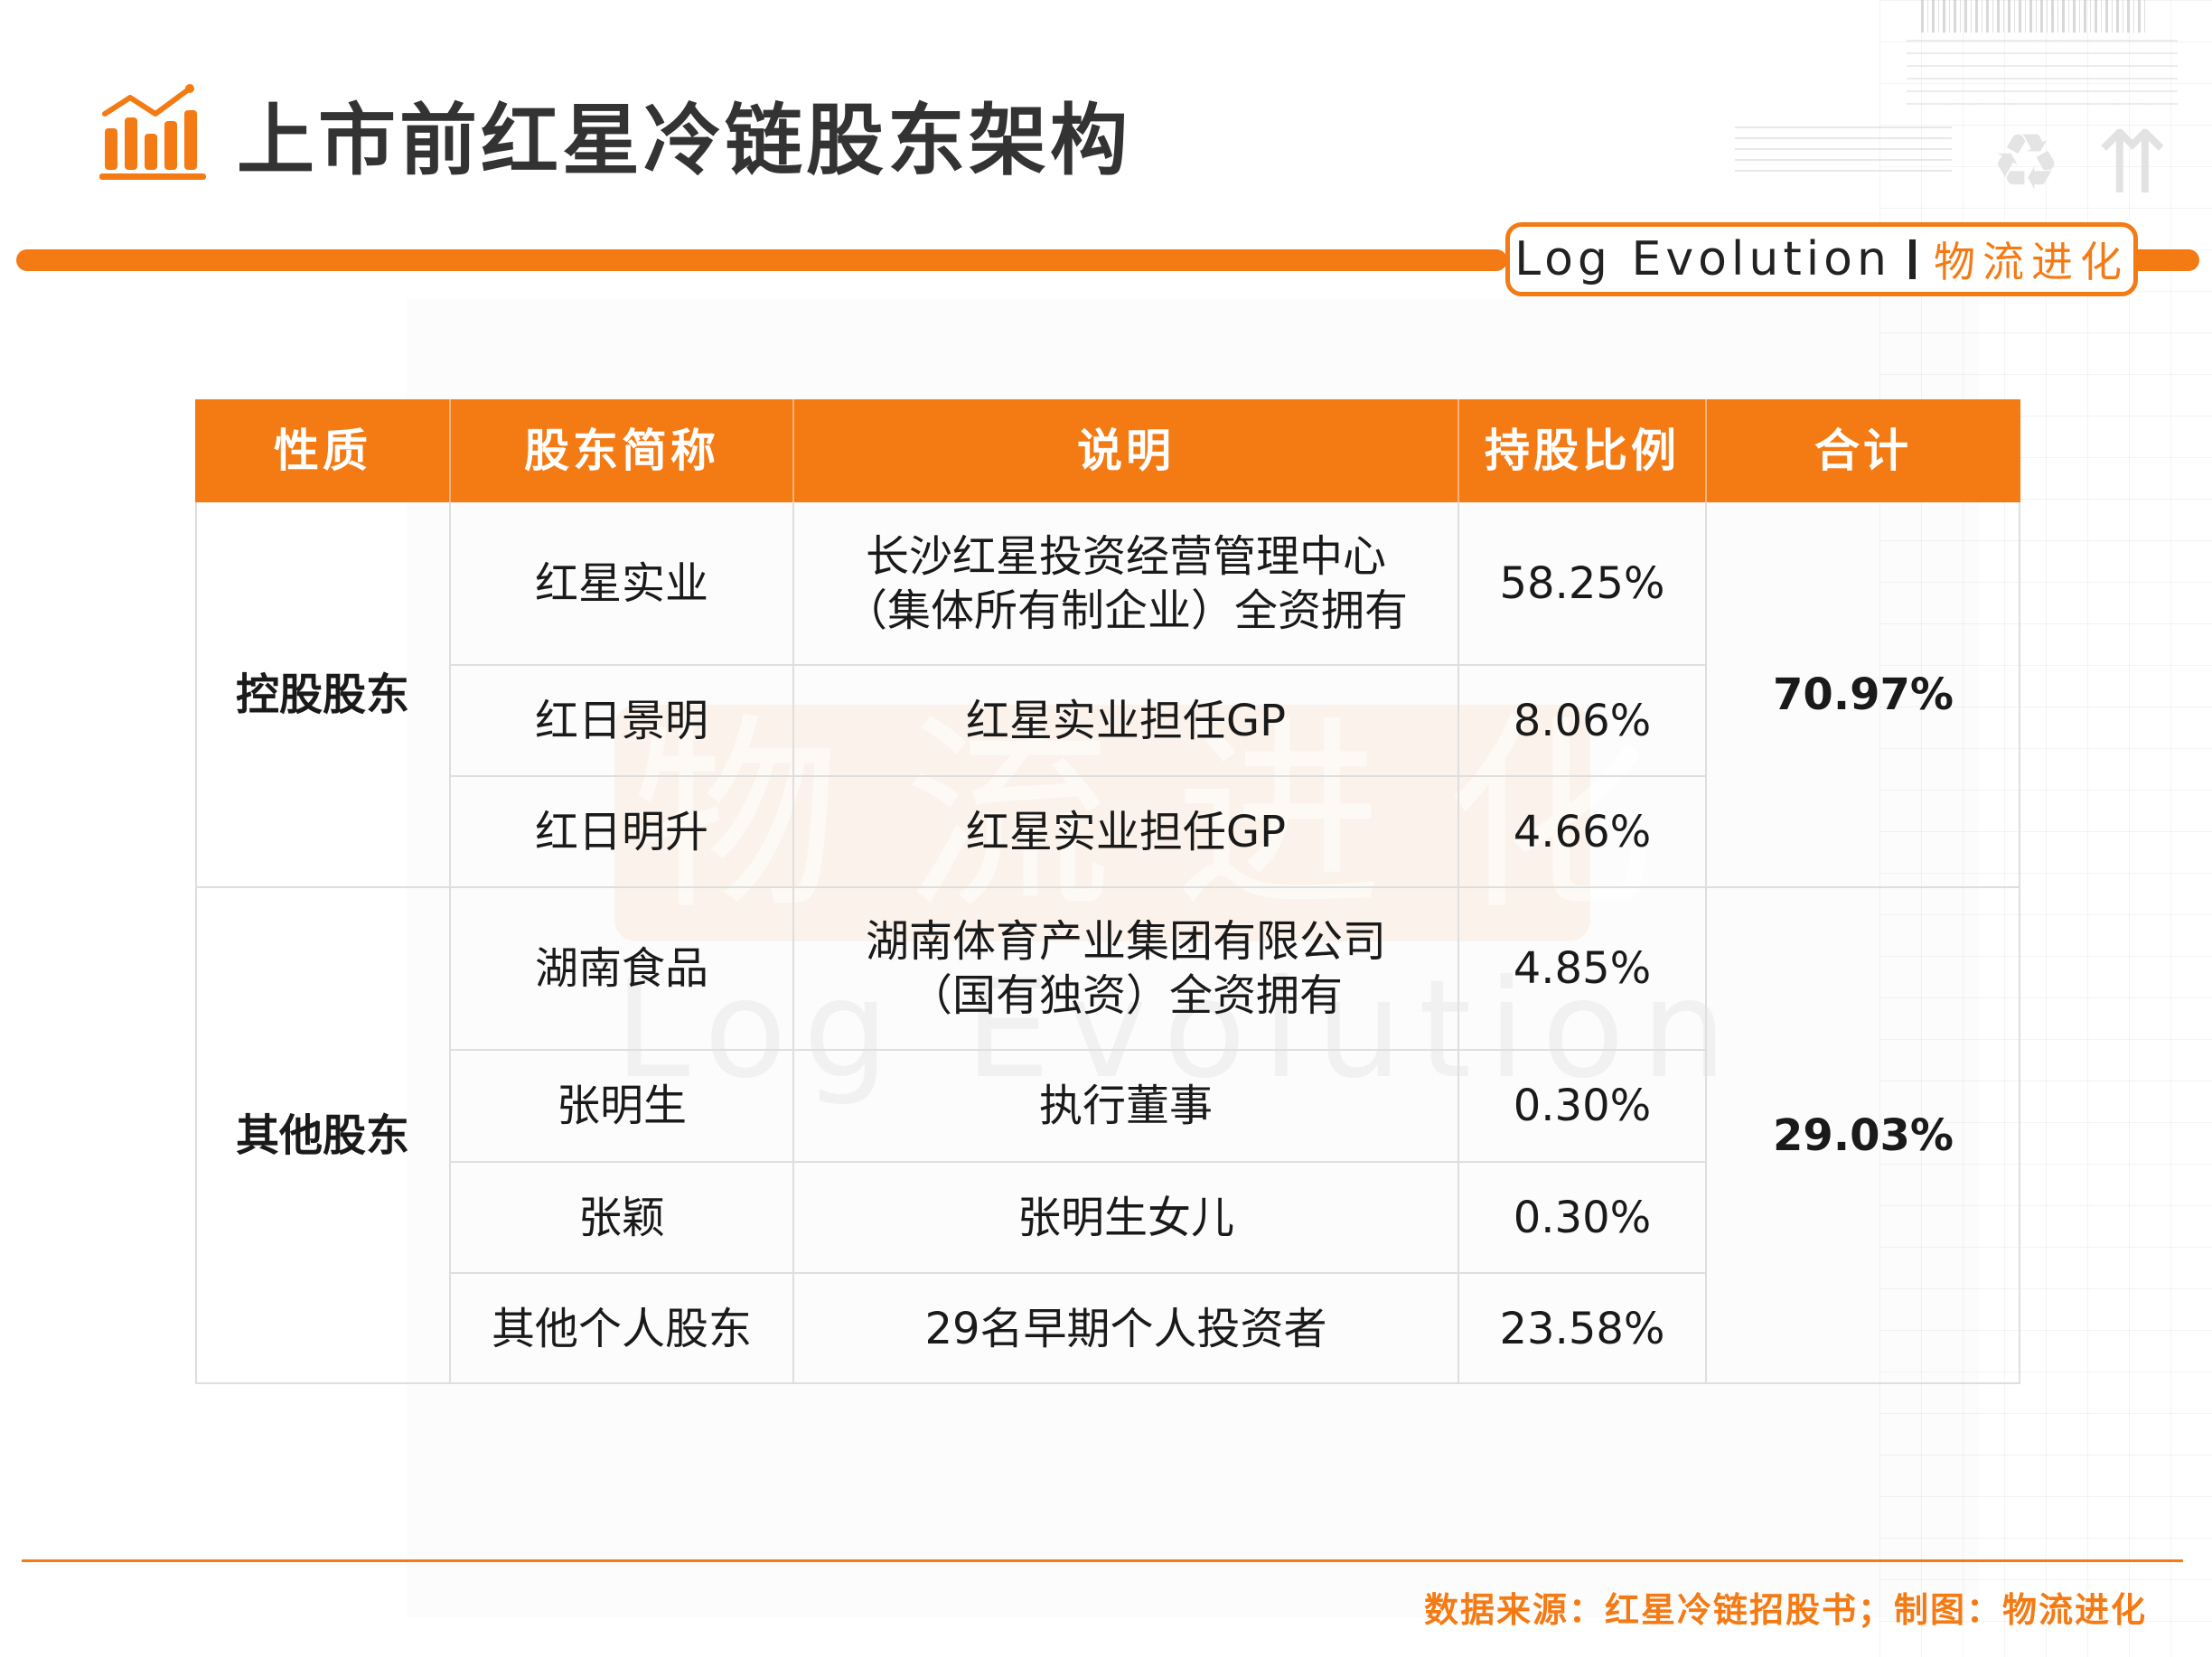 Image resolution: width=2212 pixels, height=1657 pixels. Describe the element at coordinates (1125, 1328) in the screenshot. I see `shareholder-description: 29名早期个人投资者` at that location.